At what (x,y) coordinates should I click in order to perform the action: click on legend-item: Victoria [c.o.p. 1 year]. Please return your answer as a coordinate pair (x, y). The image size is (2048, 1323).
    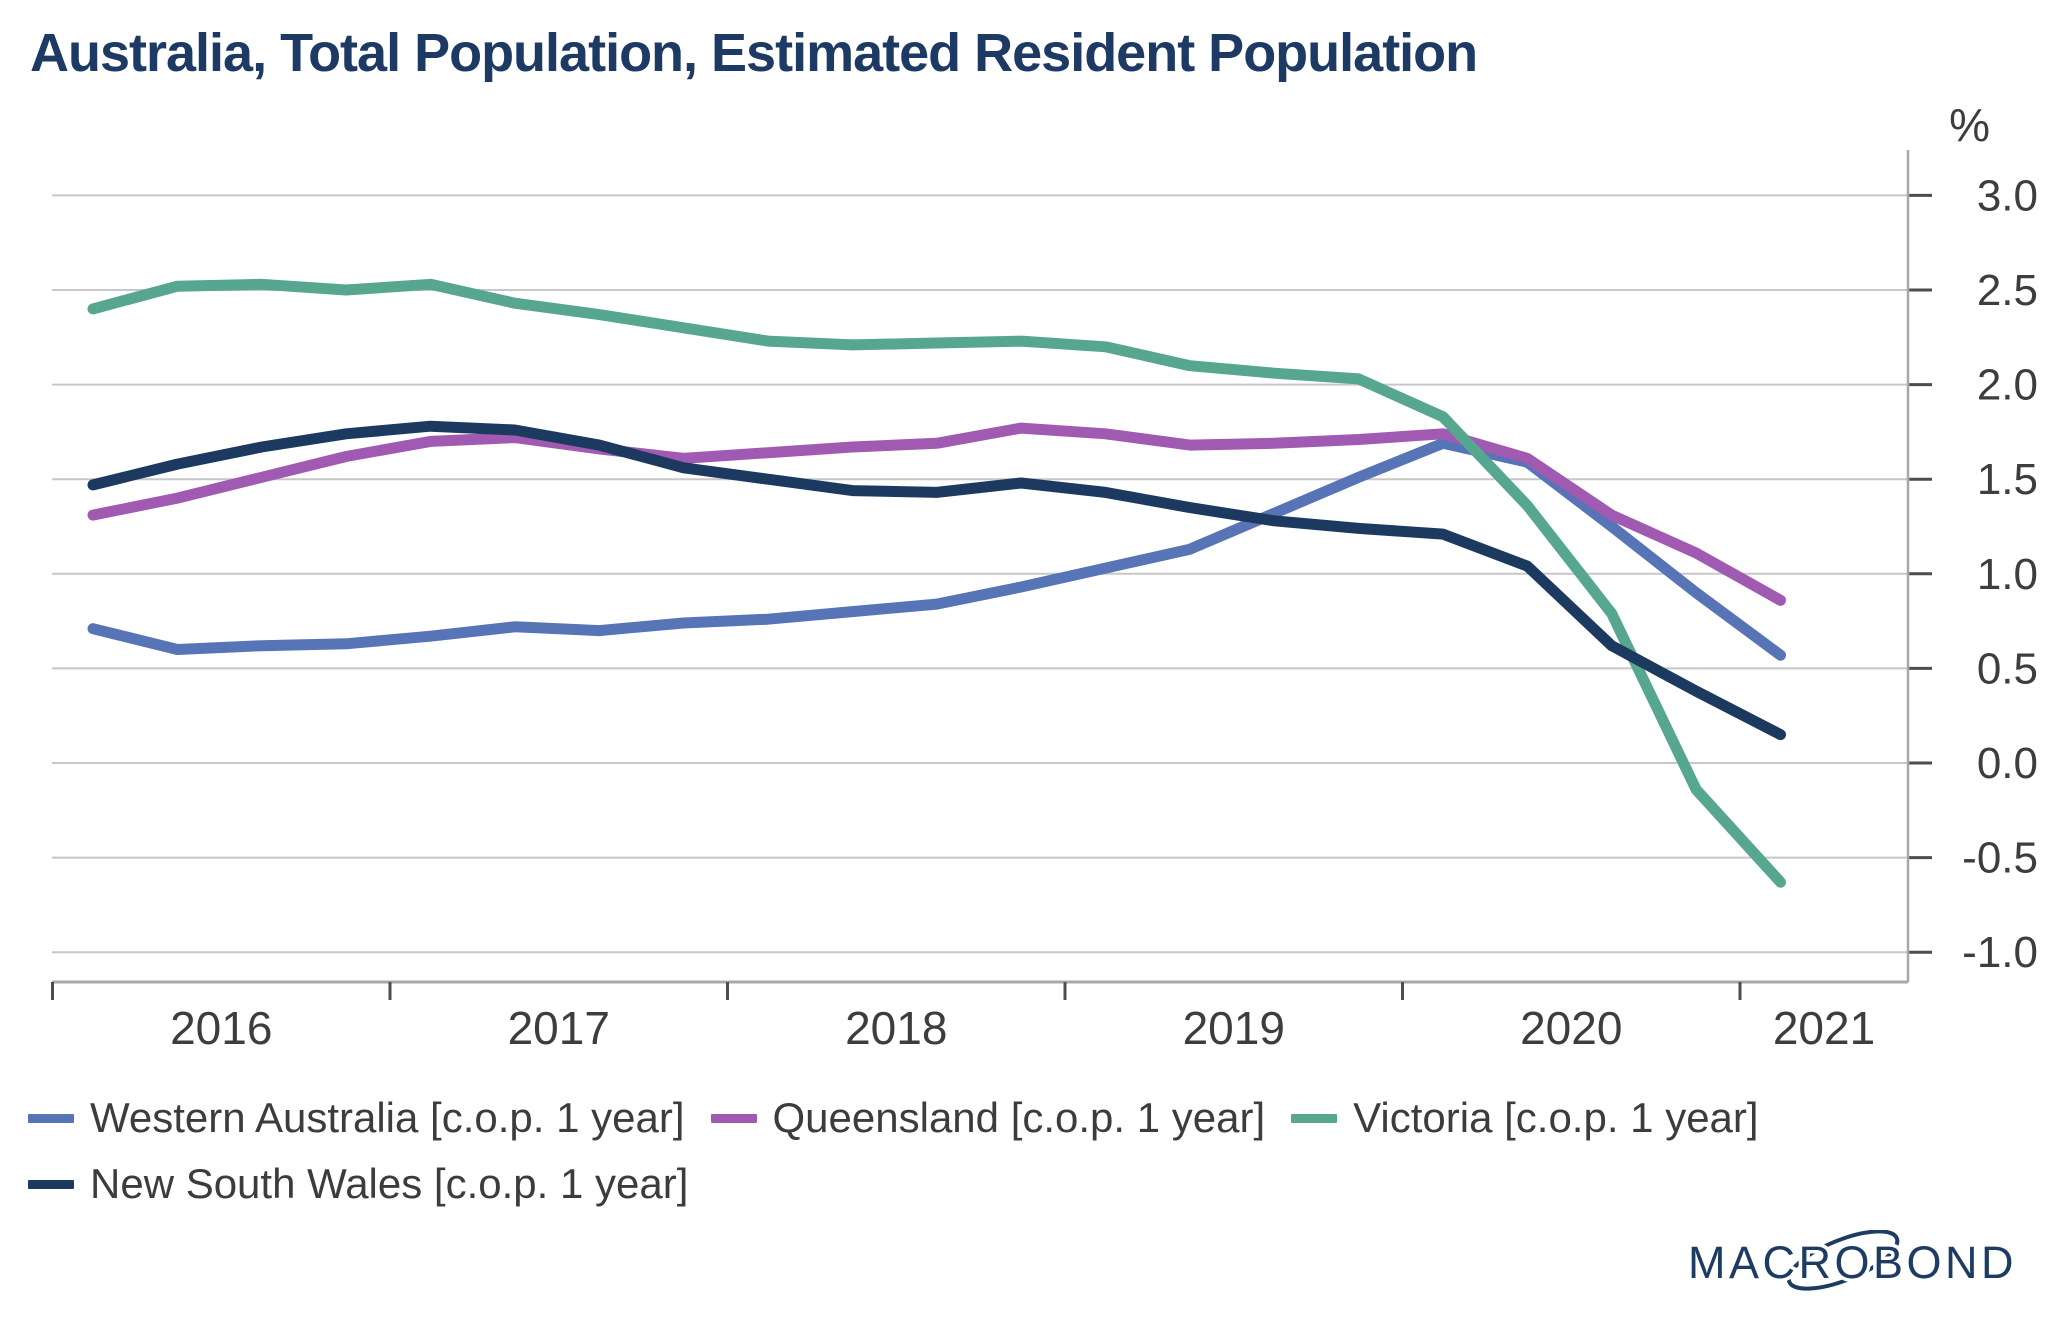
    Looking at the image, I should click on (1525, 1118).